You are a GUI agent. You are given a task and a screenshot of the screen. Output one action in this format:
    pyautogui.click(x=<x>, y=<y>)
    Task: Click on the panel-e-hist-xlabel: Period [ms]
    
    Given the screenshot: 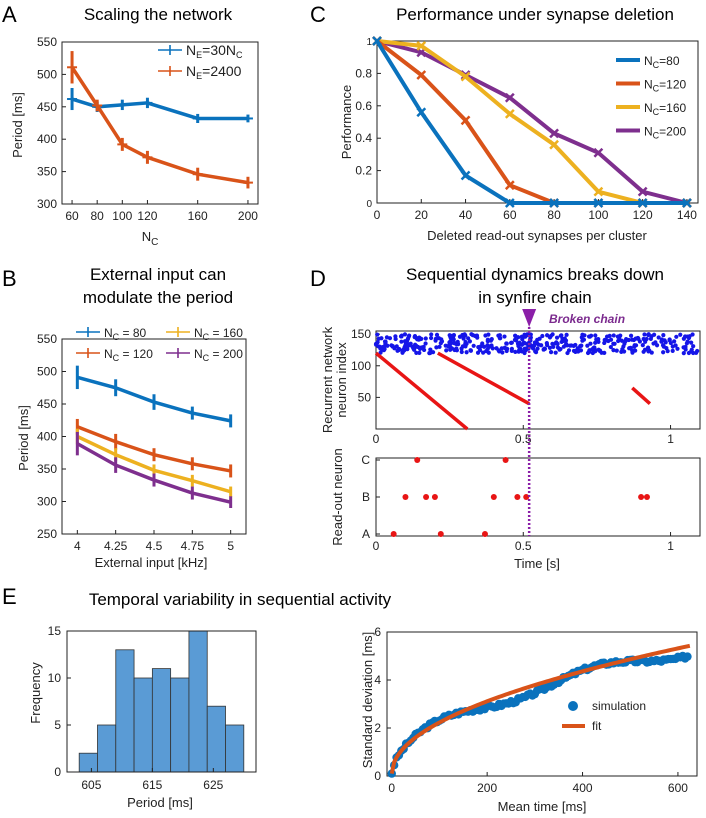 What is the action you would take?
    pyautogui.click(x=160, y=802)
    